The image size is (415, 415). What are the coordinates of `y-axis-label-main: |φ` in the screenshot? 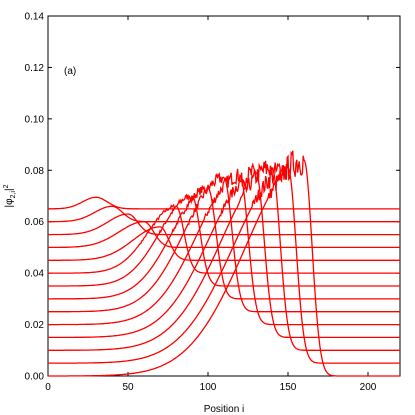 It's located at (9, 203).